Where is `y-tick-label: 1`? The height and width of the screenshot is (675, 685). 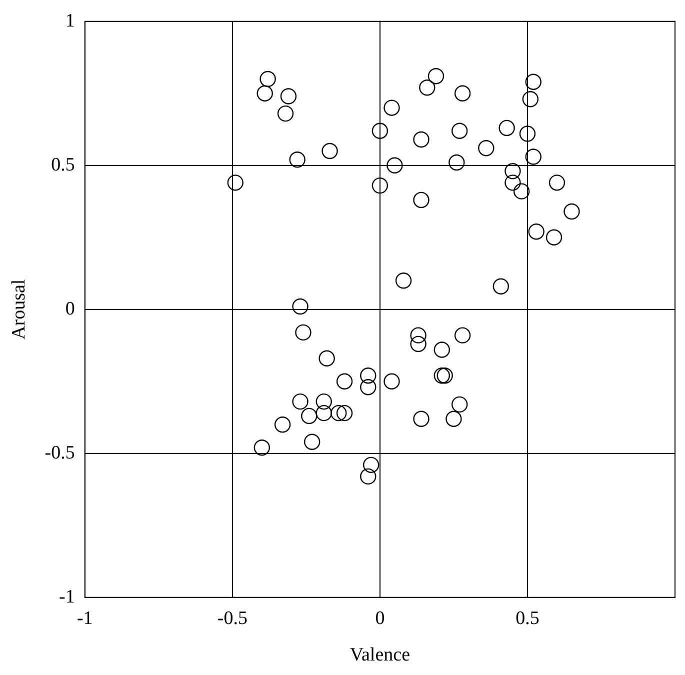
y-tick-label: 1 is located at coordinates (70, 21).